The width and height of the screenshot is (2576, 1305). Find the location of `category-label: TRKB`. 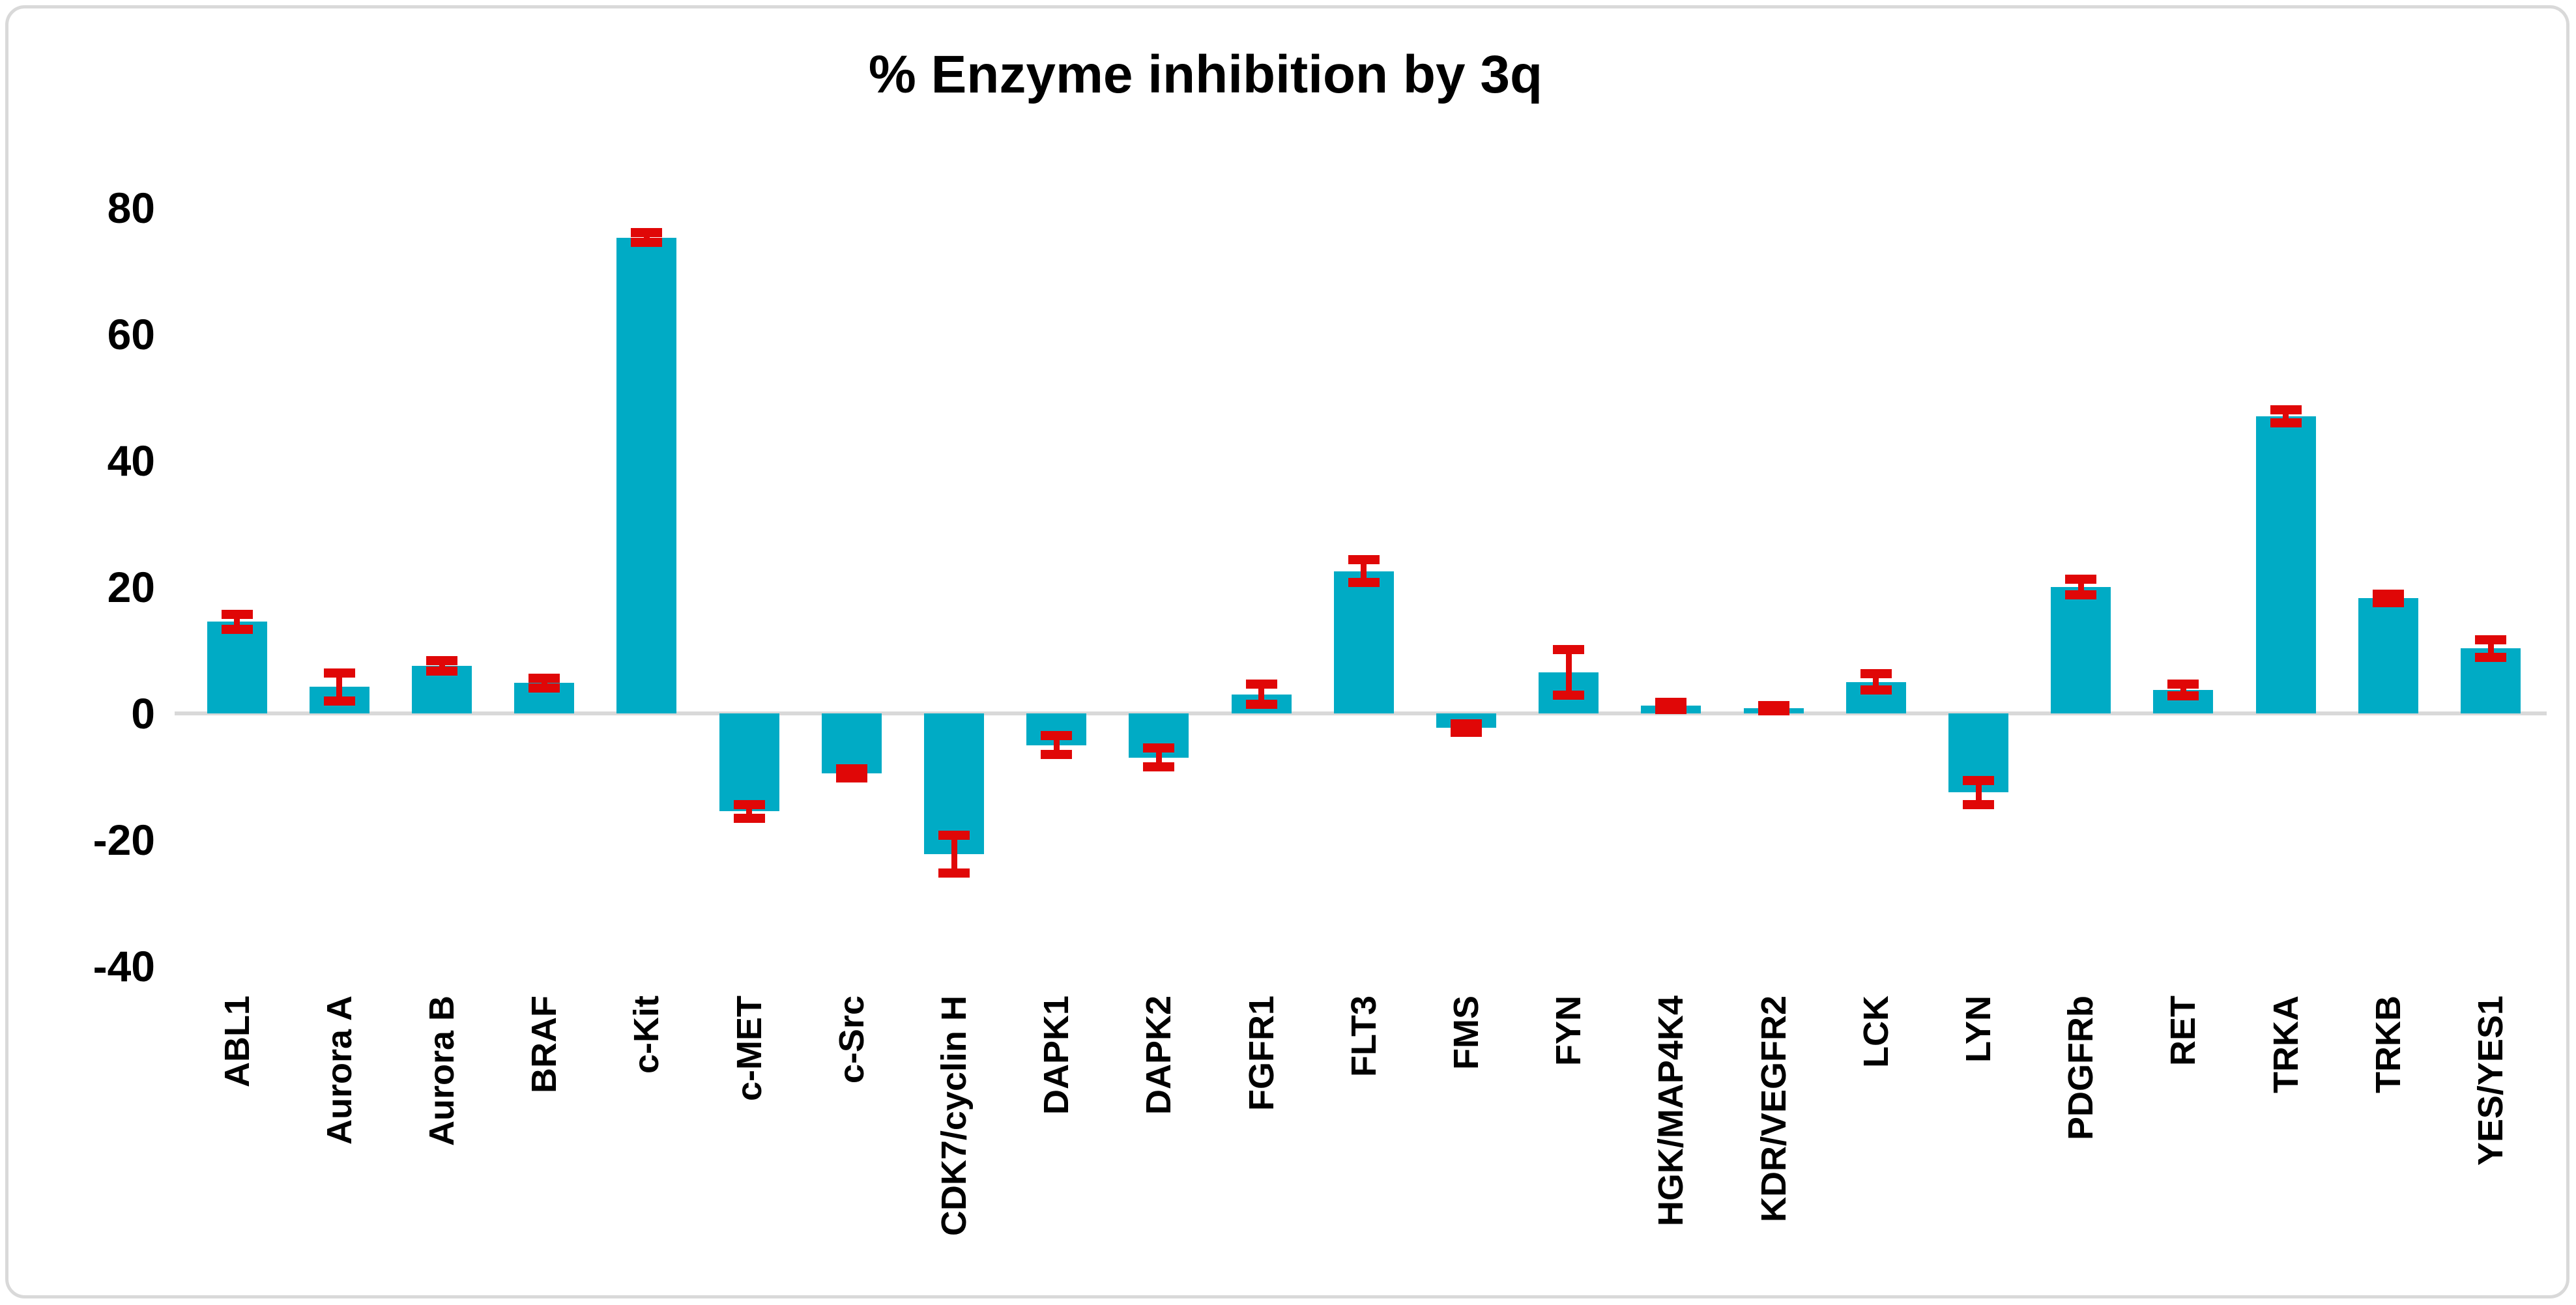

category-label: TRKB is located at coordinates (2388, 1044).